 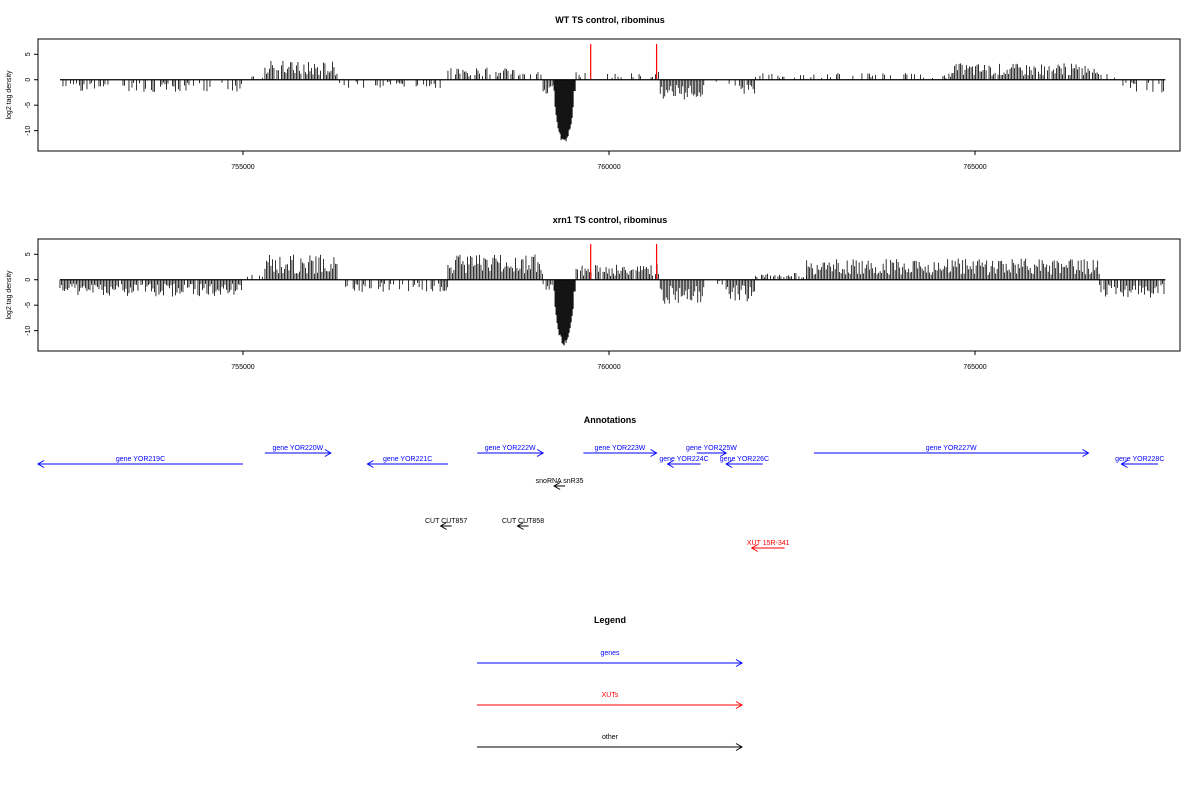 I want to click on legend-label: other, so click(x=610, y=737).